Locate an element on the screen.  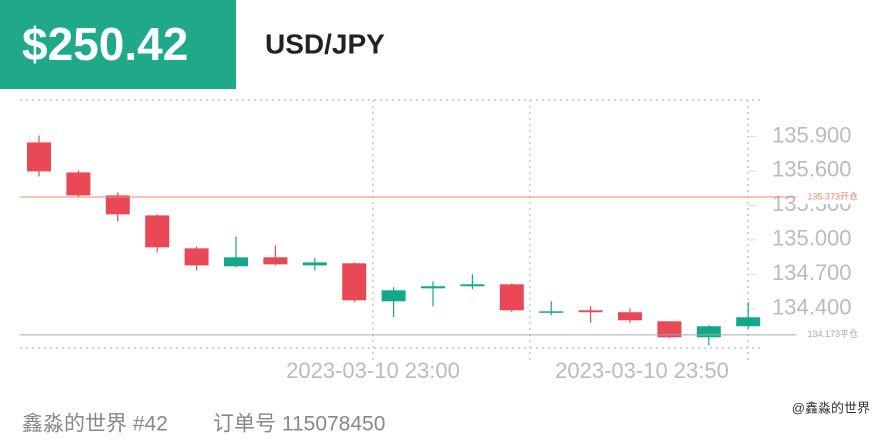
reference-label: 135.373开仓 is located at coordinates (832, 195).